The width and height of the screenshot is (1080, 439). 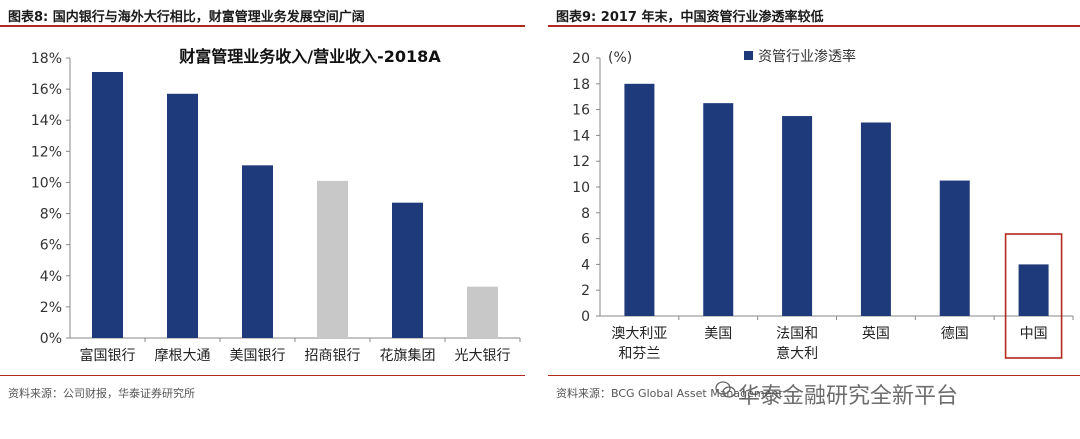 What do you see at coordinates (814, 375) in the screenshot?
I see `right-bottom-rule` at bounding box center [814, 375].